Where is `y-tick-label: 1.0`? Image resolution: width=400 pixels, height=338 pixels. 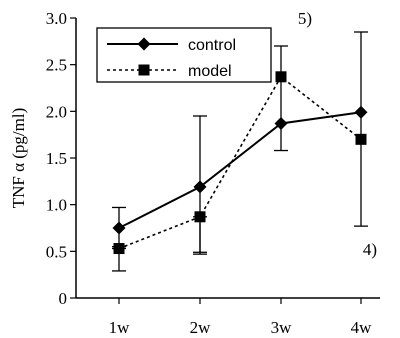 y-tick-label: 1.0 is located at coordinates (56, 205).